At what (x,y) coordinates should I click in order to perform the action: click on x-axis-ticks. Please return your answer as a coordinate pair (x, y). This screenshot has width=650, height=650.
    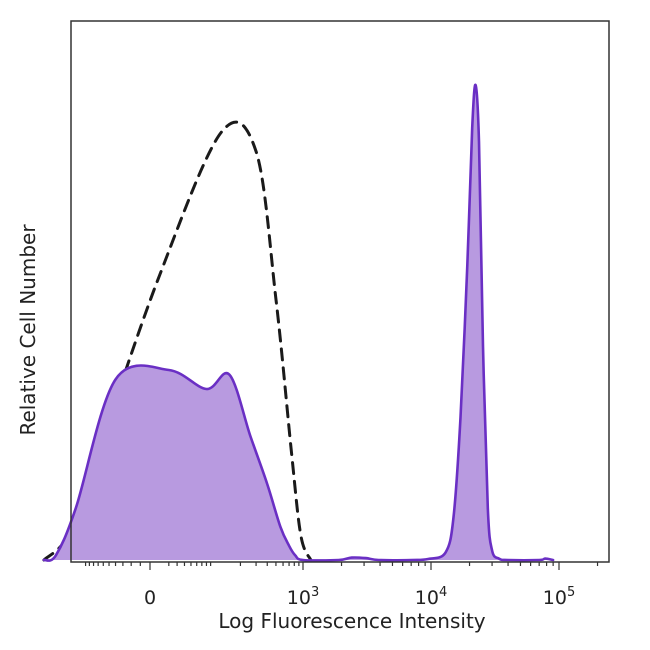
    Looking at the image, I should click on (341, 566).